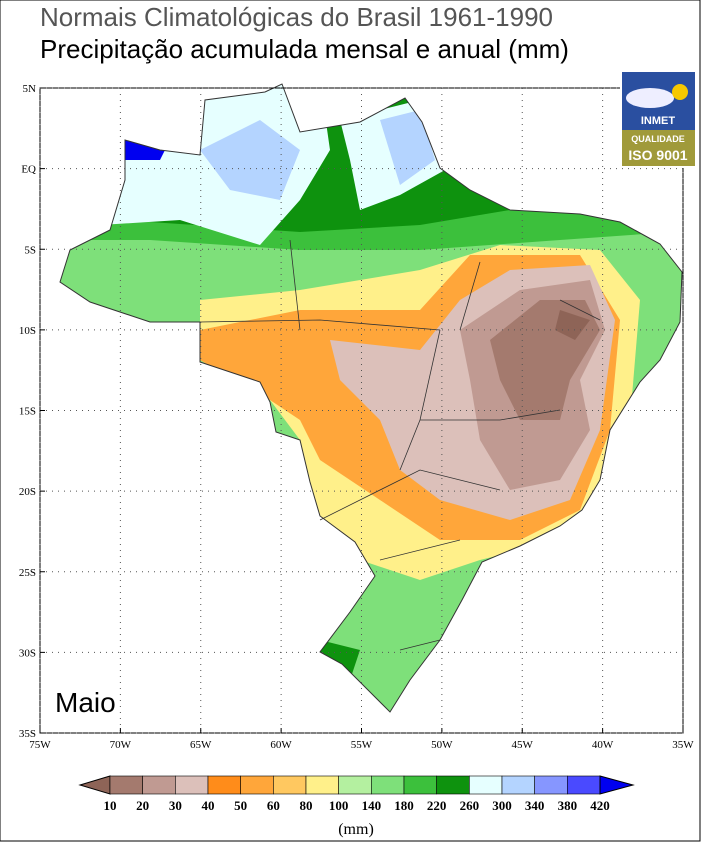 This screenshot has width=701, height=842. I want to click on x-tick-label: 40W, so click(603, 745).